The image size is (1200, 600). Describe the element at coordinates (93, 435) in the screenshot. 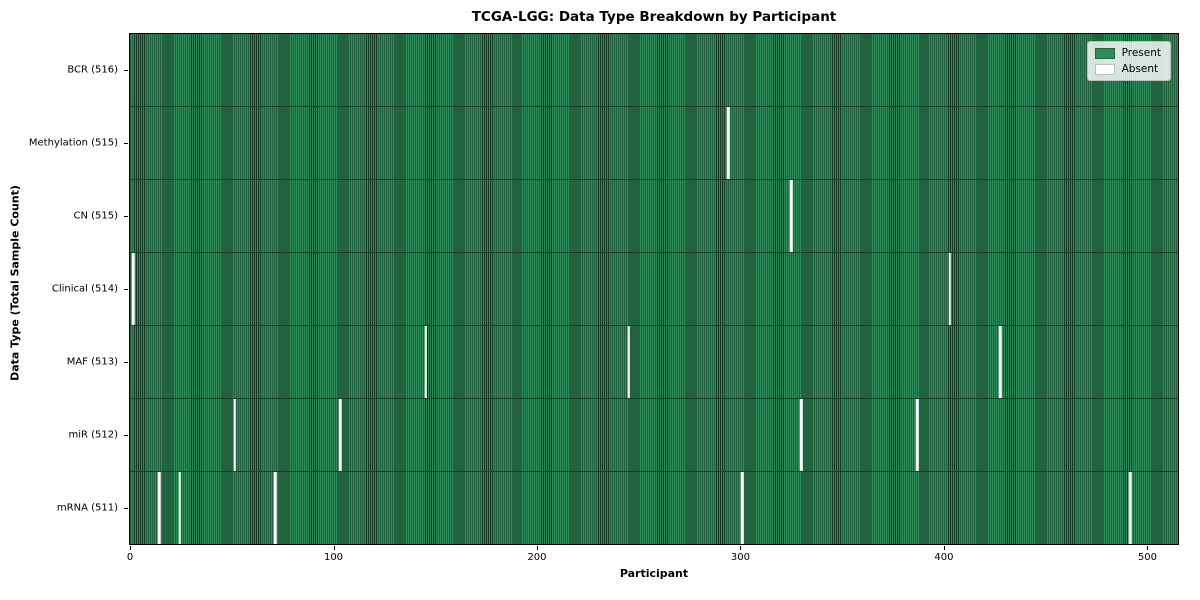

I see `y-tick-label: miR (512)` at that location.